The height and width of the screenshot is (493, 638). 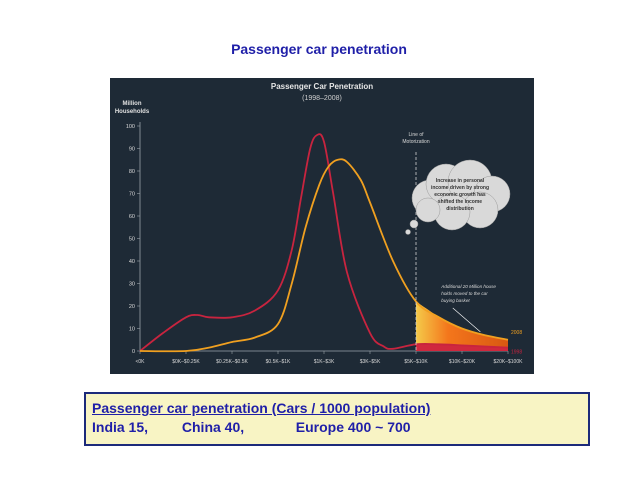 What do you see at coordinates (460, 181) in the screenshot?
I see `cloud-text: Increase in personal` at bounding box center [460, 181].